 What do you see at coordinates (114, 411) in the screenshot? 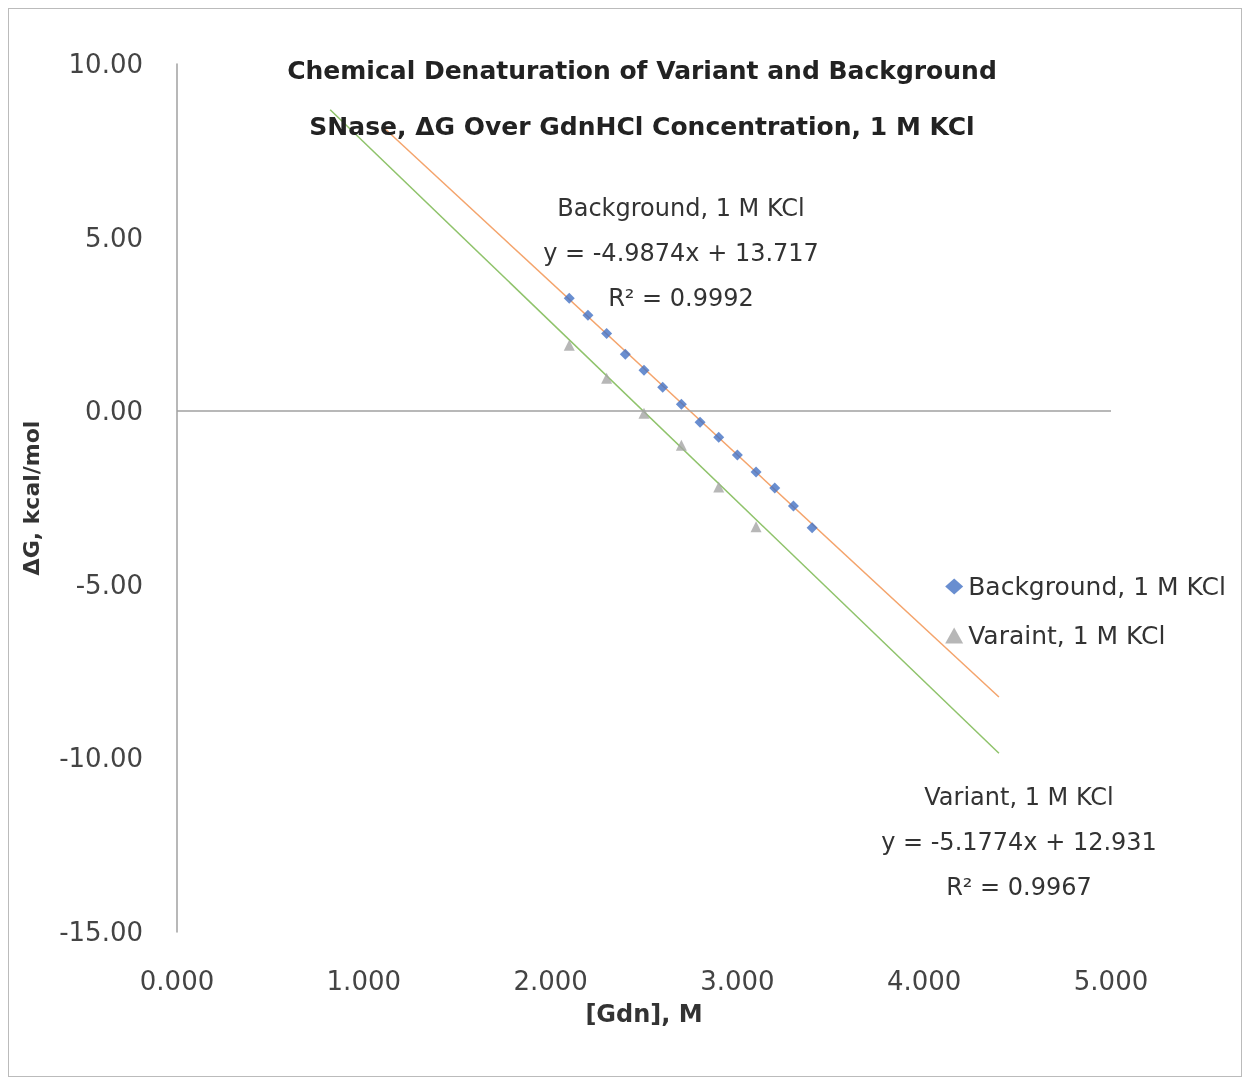
I see `y-tick-label: 0.00` at bounding box center [114, 411].